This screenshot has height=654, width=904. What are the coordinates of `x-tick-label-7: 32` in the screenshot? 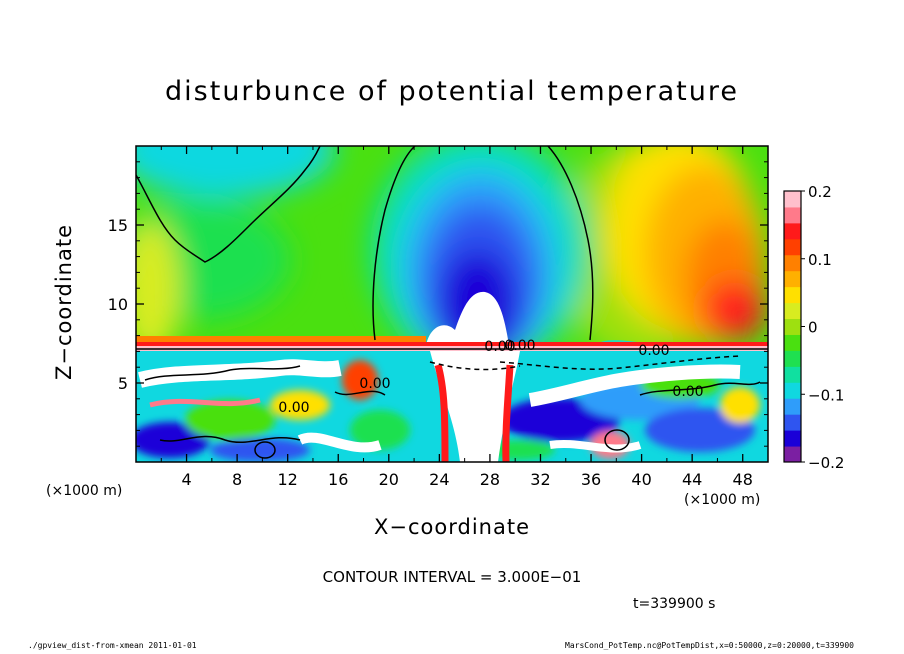 It's located at (540, 479).